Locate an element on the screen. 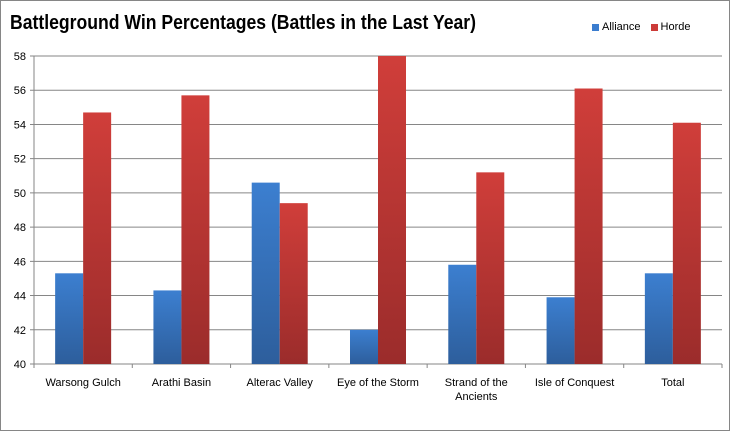 The height and width of the screenshot is (431, 730). legend-item-horde: Horde is located at coordinates (670, 27).